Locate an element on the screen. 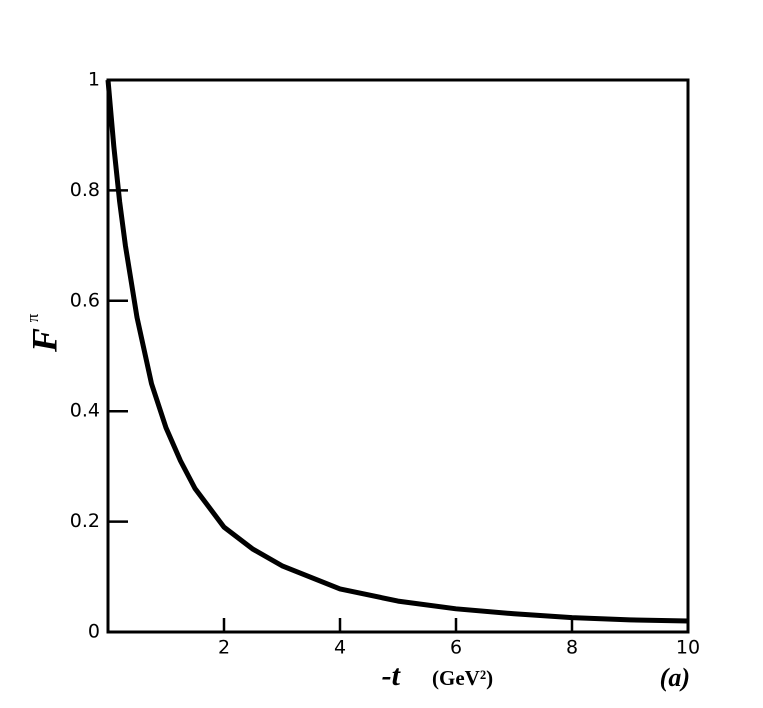 This screenshot has height=708, width=763. y-tick-label: 0.4 is located at coordinates (85, 411).